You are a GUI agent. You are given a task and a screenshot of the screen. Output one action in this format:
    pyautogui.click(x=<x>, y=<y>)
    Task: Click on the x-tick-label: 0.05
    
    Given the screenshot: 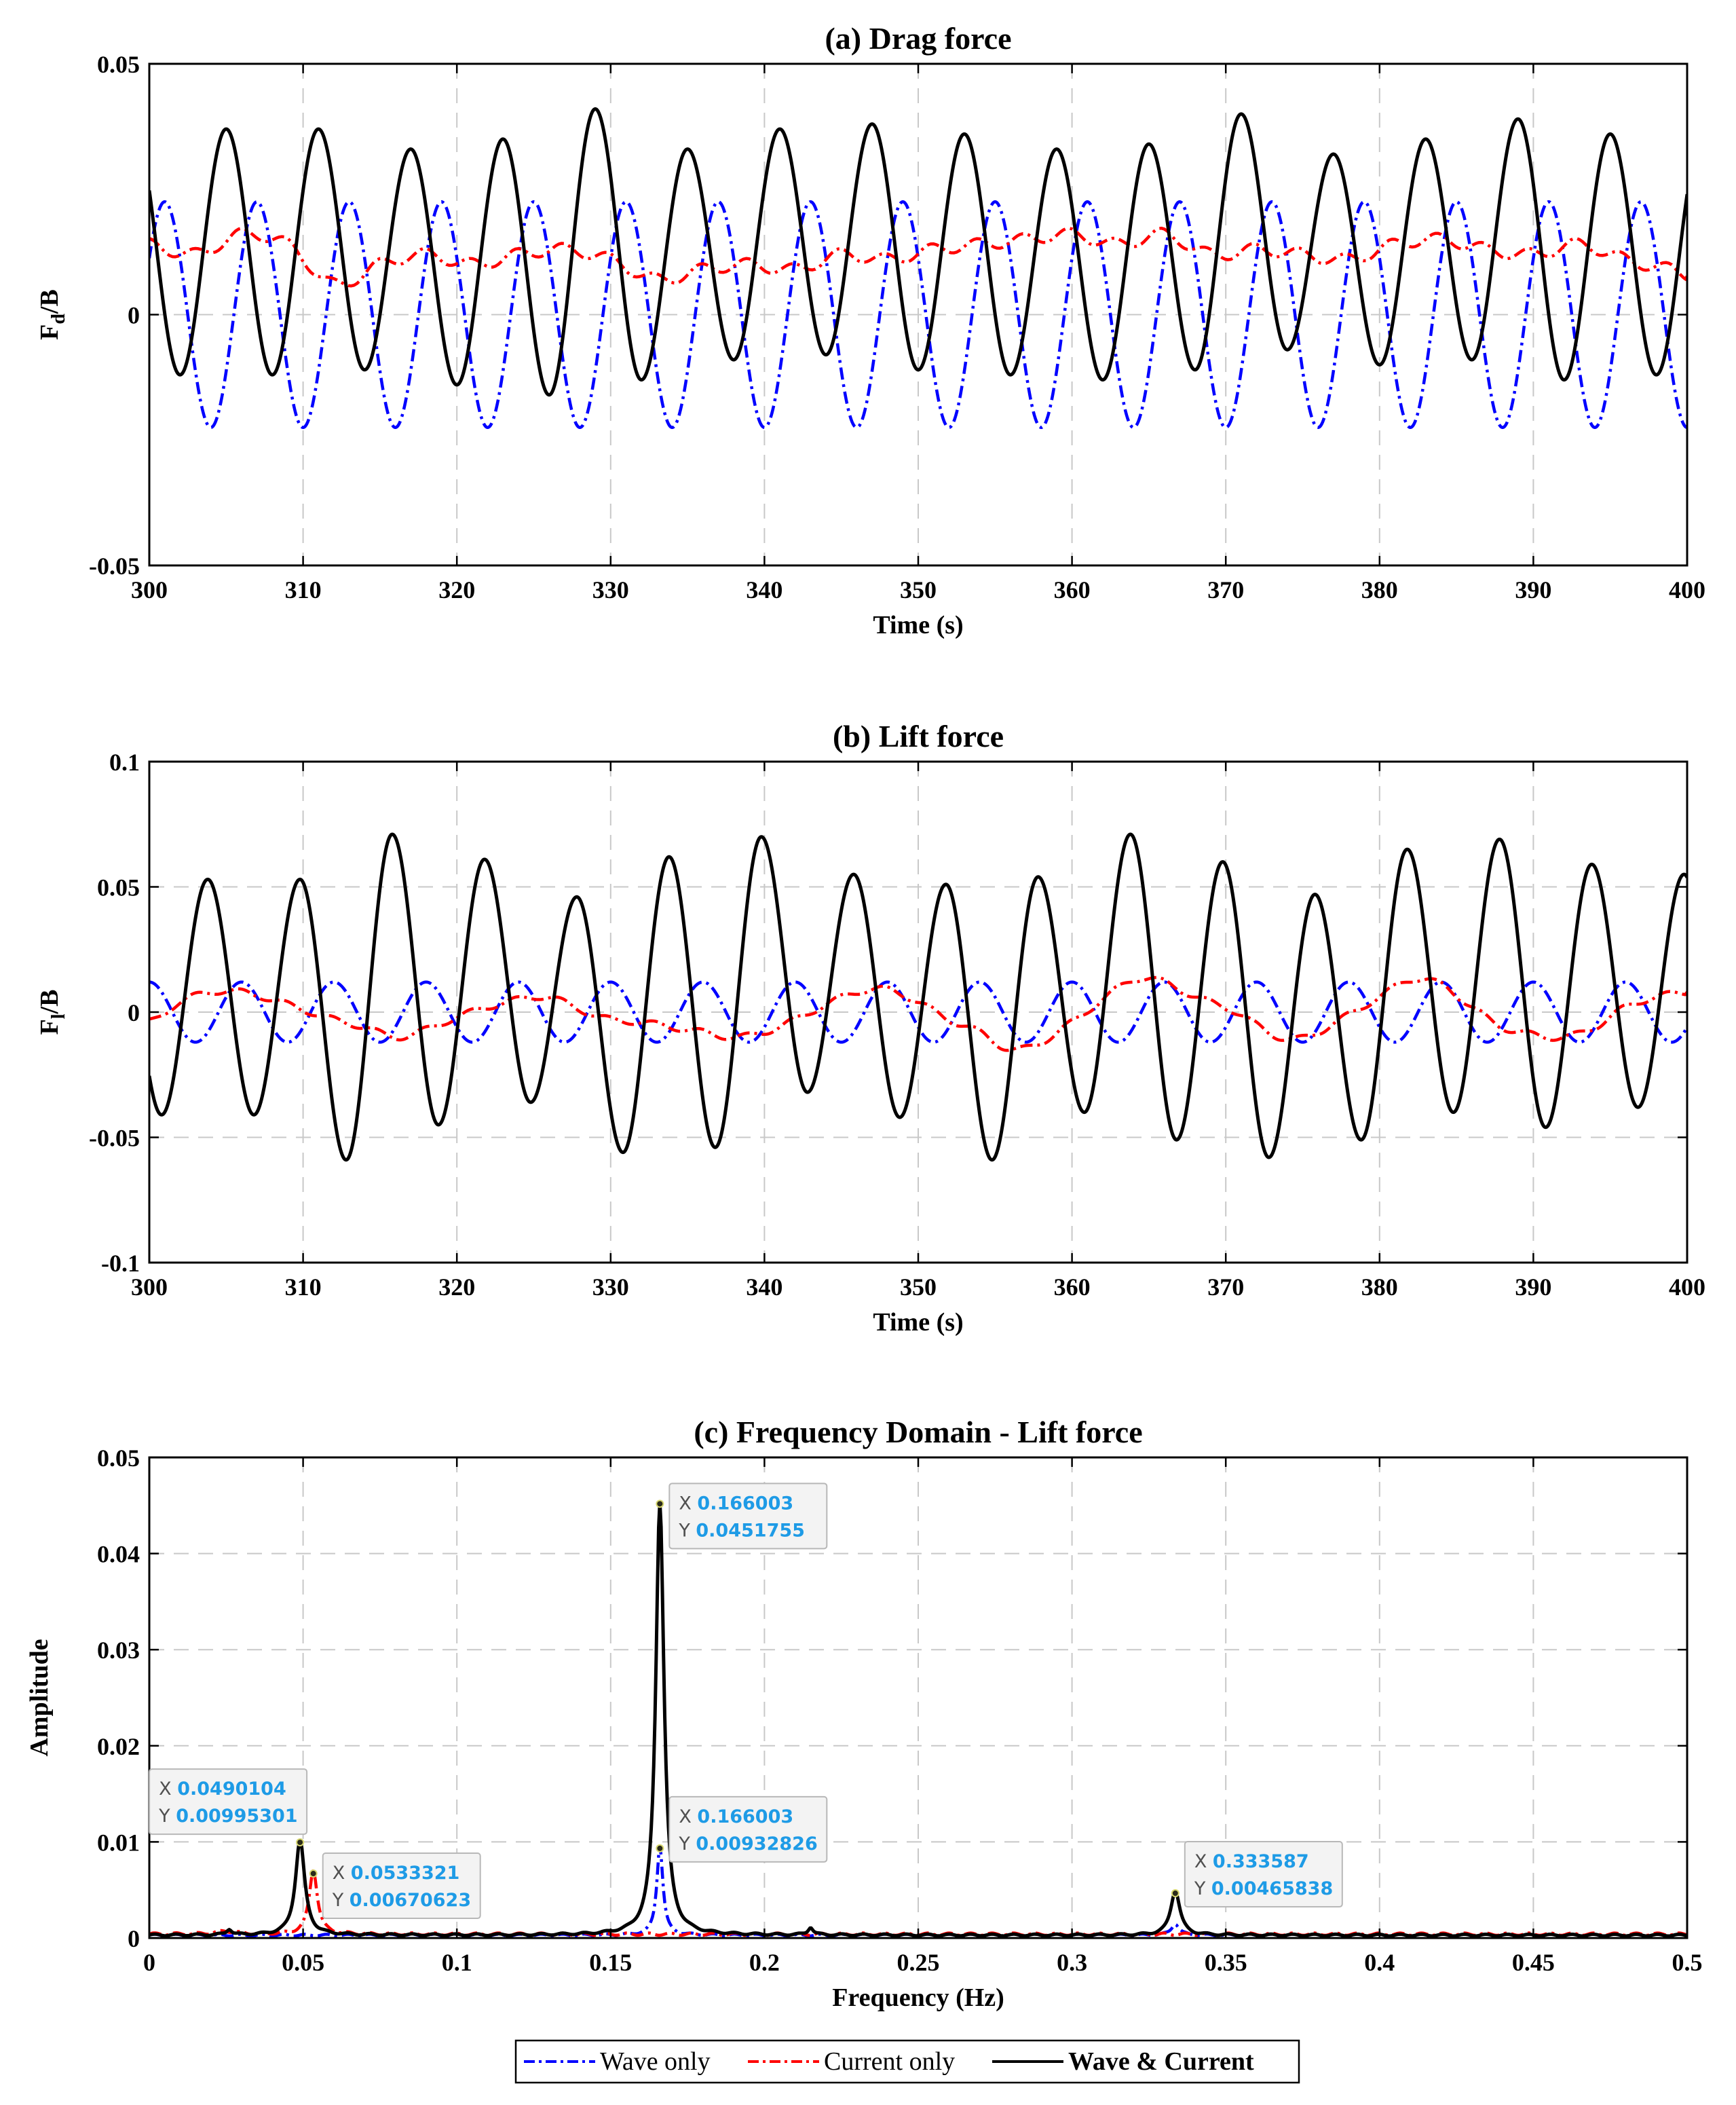 What is the action you would take?
    pyautogui.click(x=303, y=1962)
    